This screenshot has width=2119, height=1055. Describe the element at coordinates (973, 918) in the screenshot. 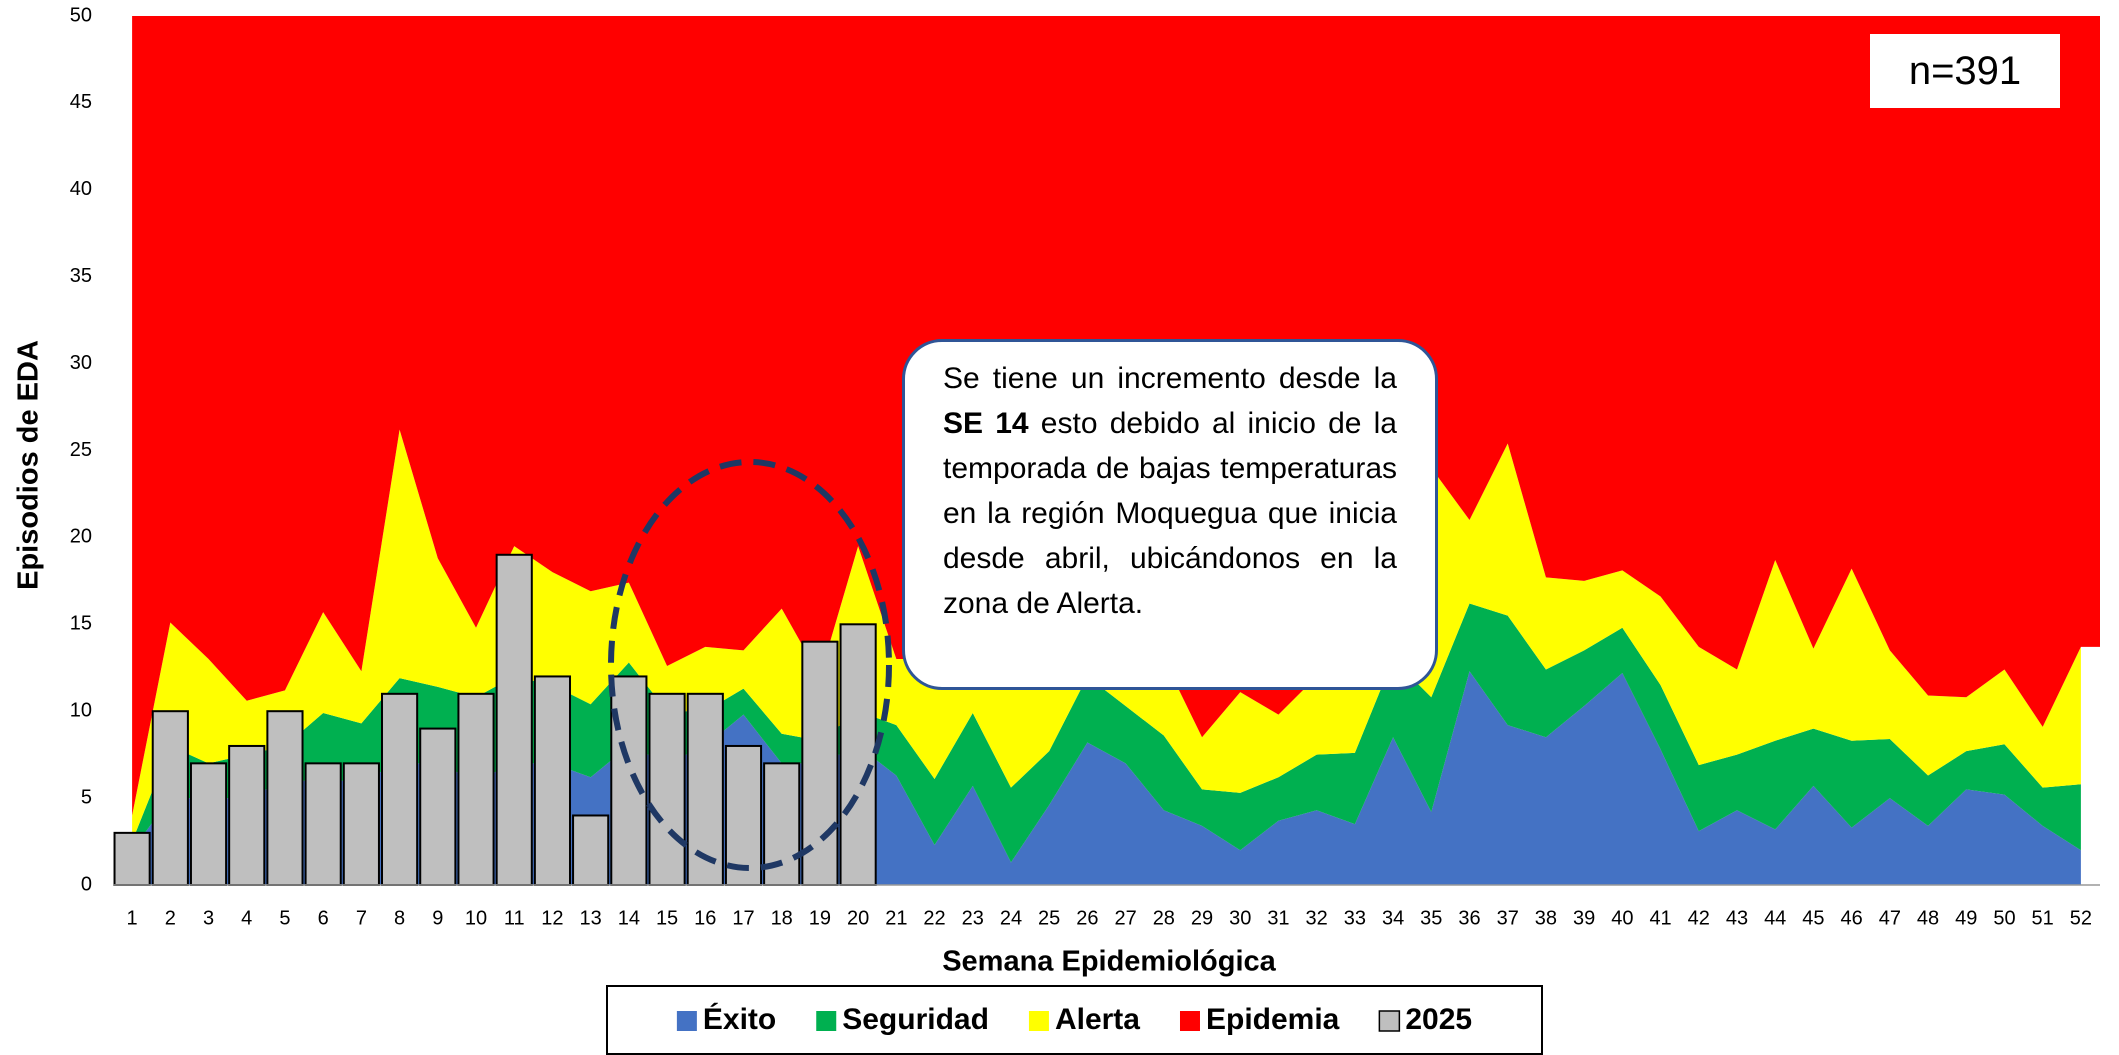

I see `x-tick-label: 23` at that location.